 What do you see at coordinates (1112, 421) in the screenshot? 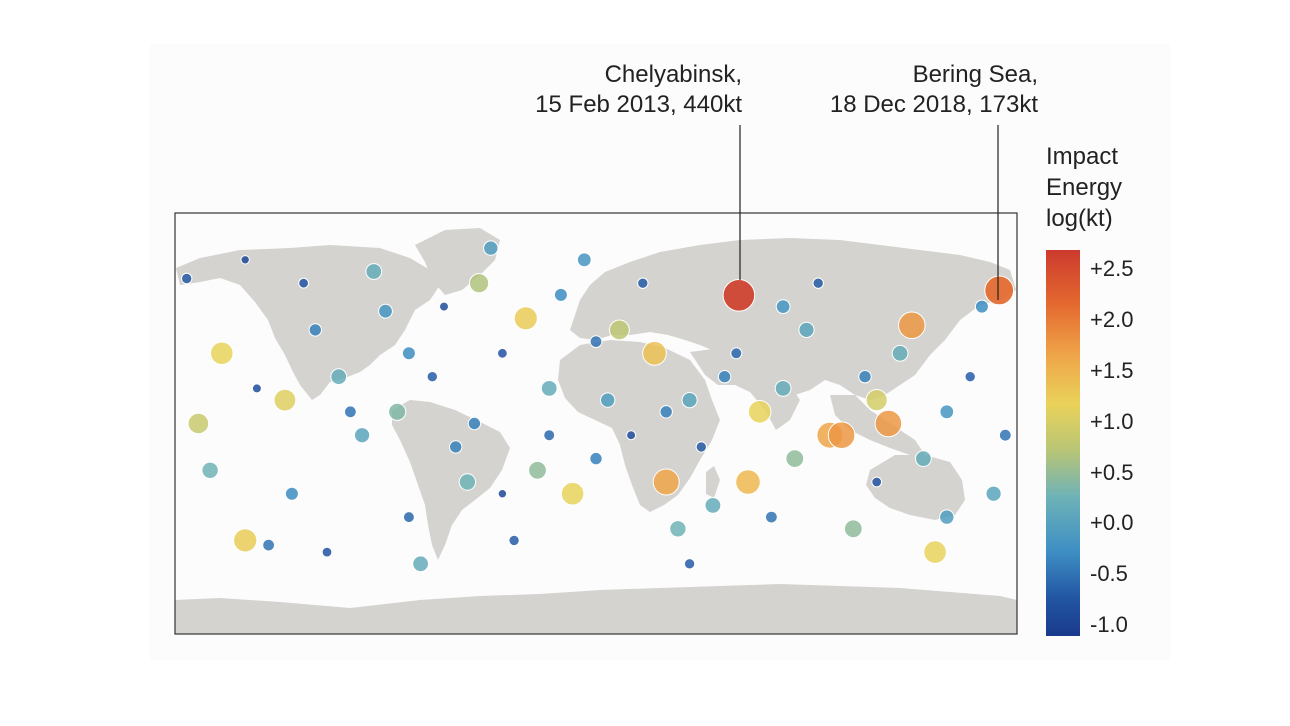
I see `colorbar-tick: +1.0` at bounding box center [1112, 421].